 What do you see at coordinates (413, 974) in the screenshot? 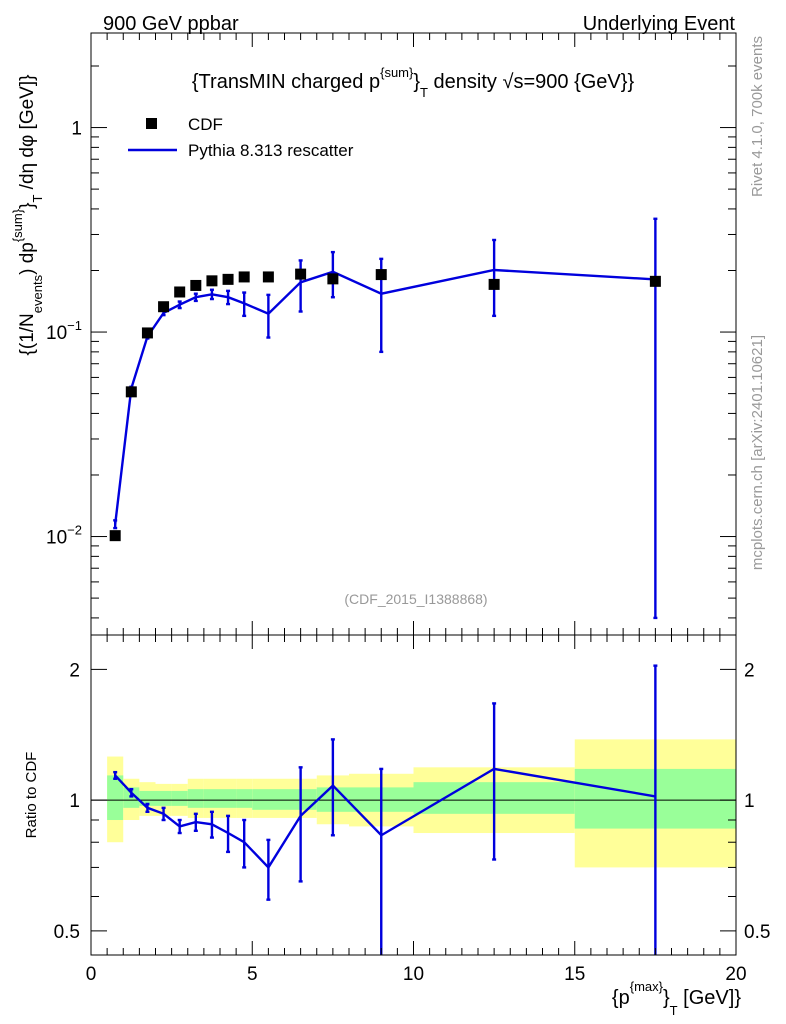
I see `ratio-x-tick-label: 10` at bounding box center [413, 974].